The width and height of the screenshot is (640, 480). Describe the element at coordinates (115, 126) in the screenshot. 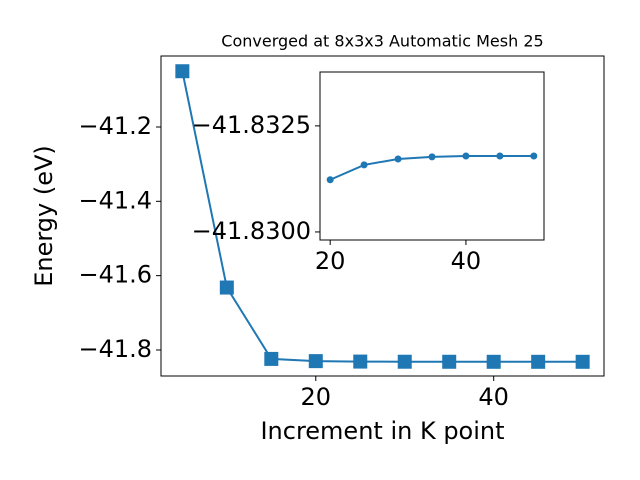

I see `y-tick-label: −41.2` at that location.